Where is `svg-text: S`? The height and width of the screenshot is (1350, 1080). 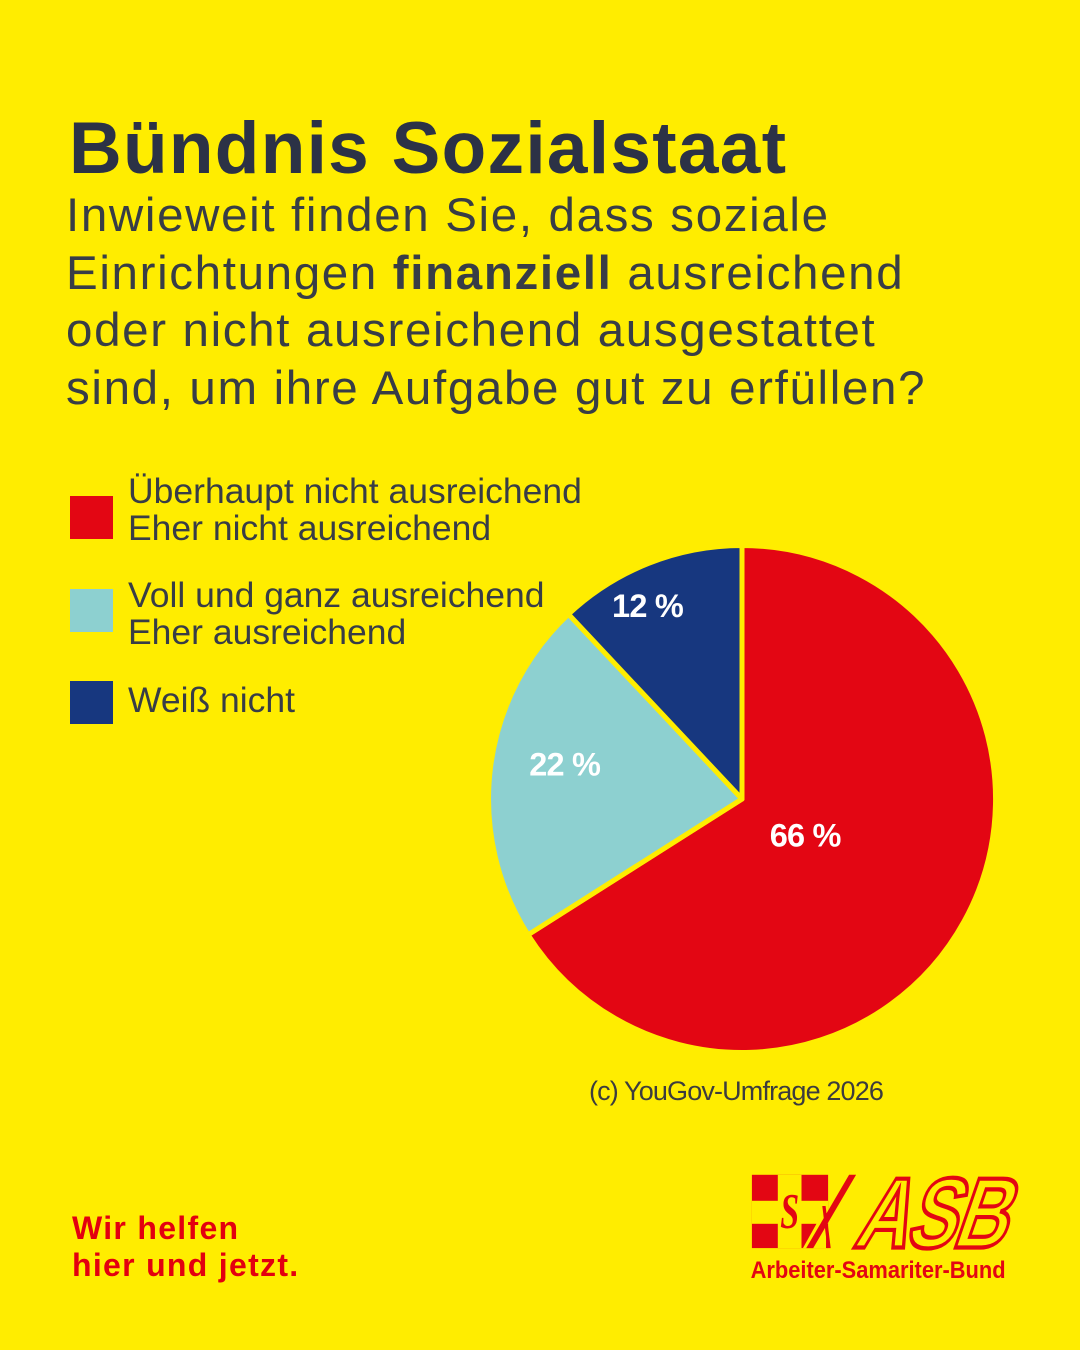 svg-text: S is located at coordinates (789, 1211).